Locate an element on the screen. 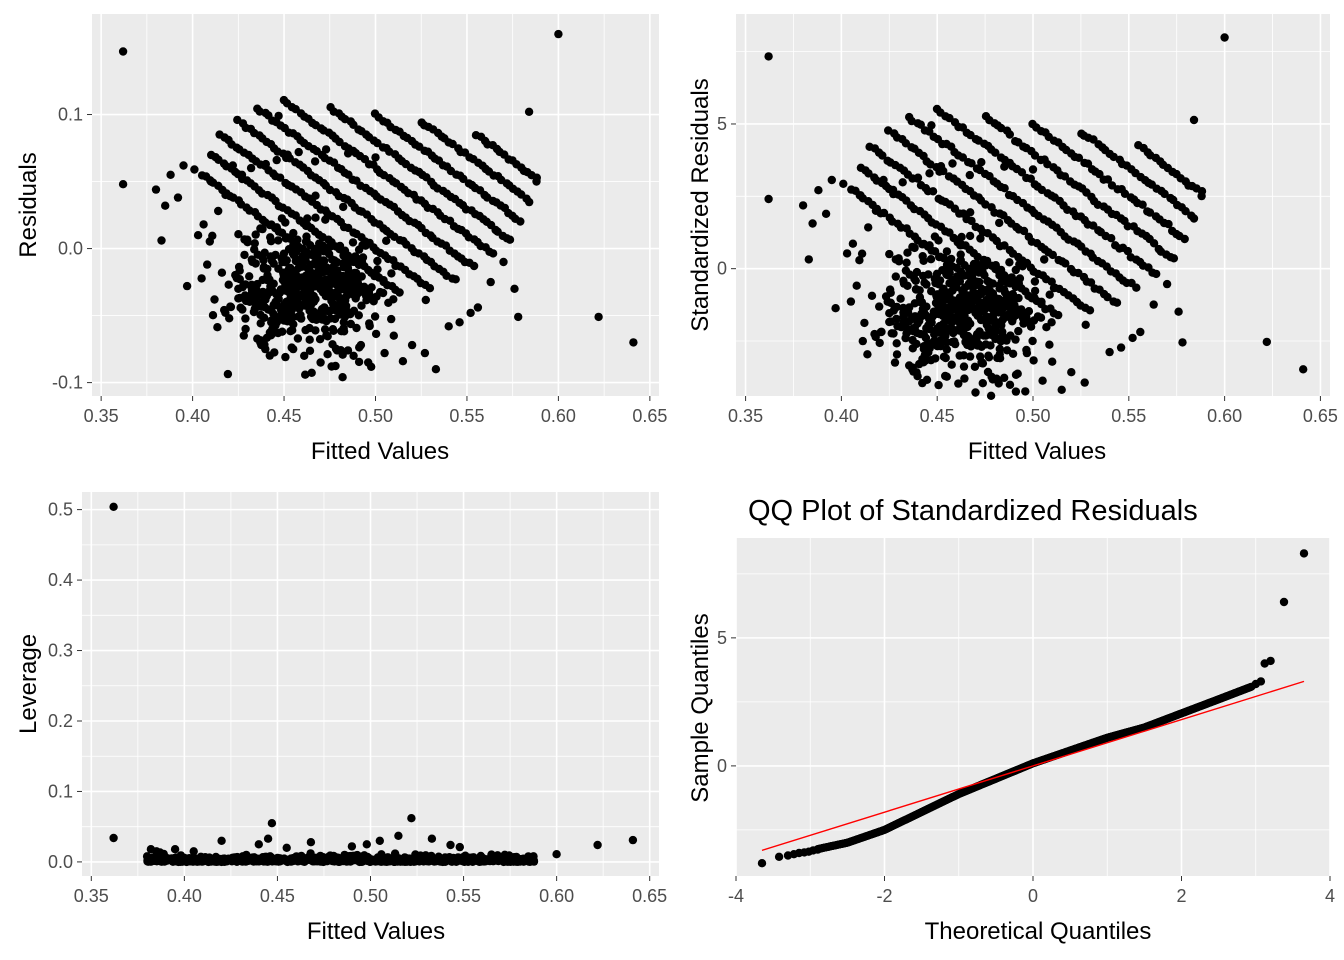  reference-line-group is located at coordinates (1033, 766).